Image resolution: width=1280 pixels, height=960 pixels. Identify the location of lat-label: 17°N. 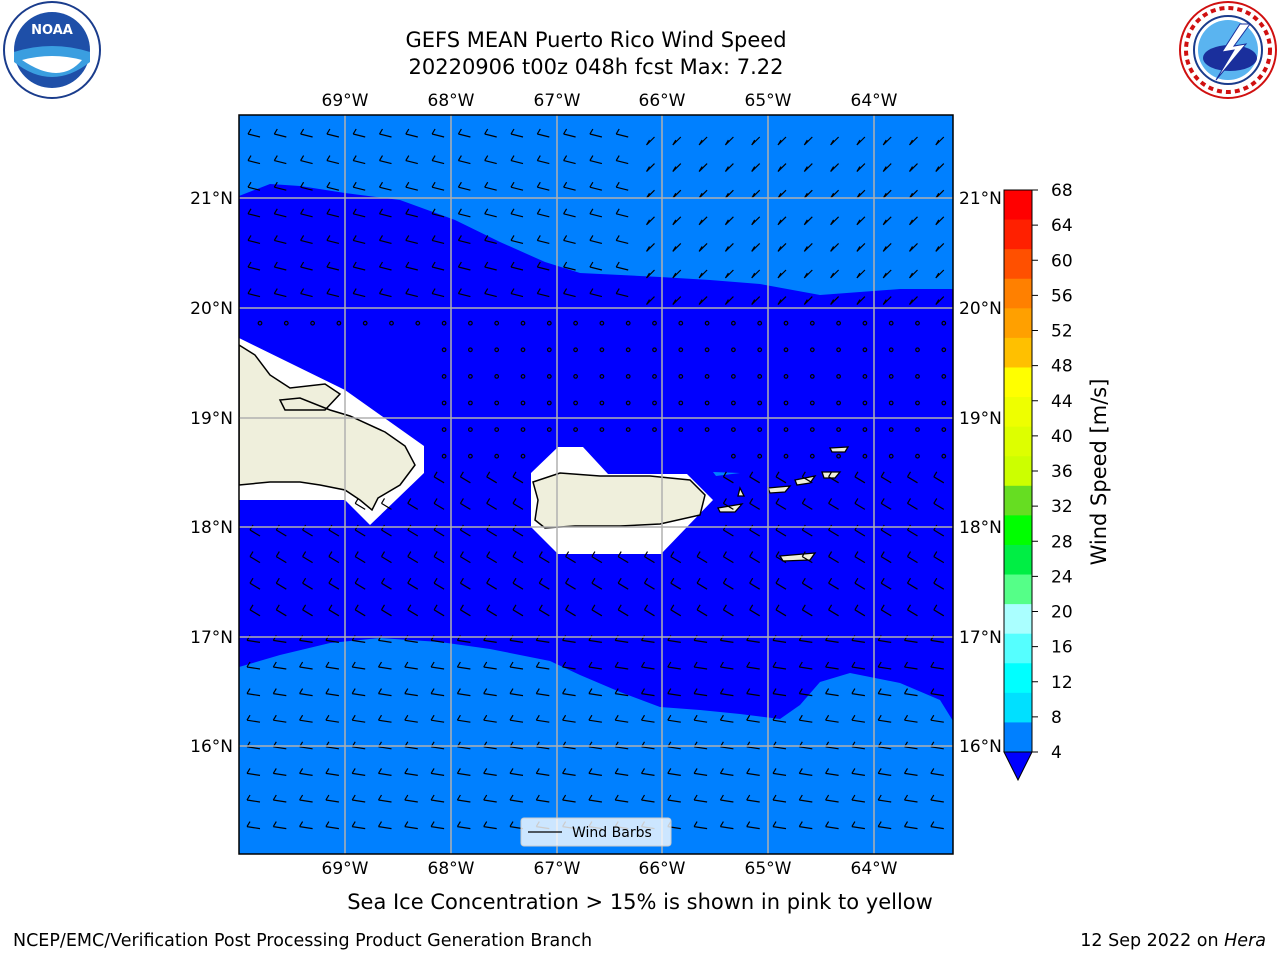
(980, 638).